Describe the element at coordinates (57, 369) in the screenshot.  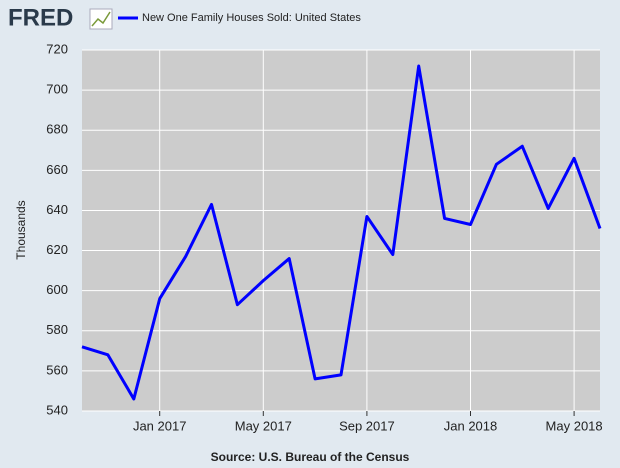
I see `y-tick-label: 560` at that location.